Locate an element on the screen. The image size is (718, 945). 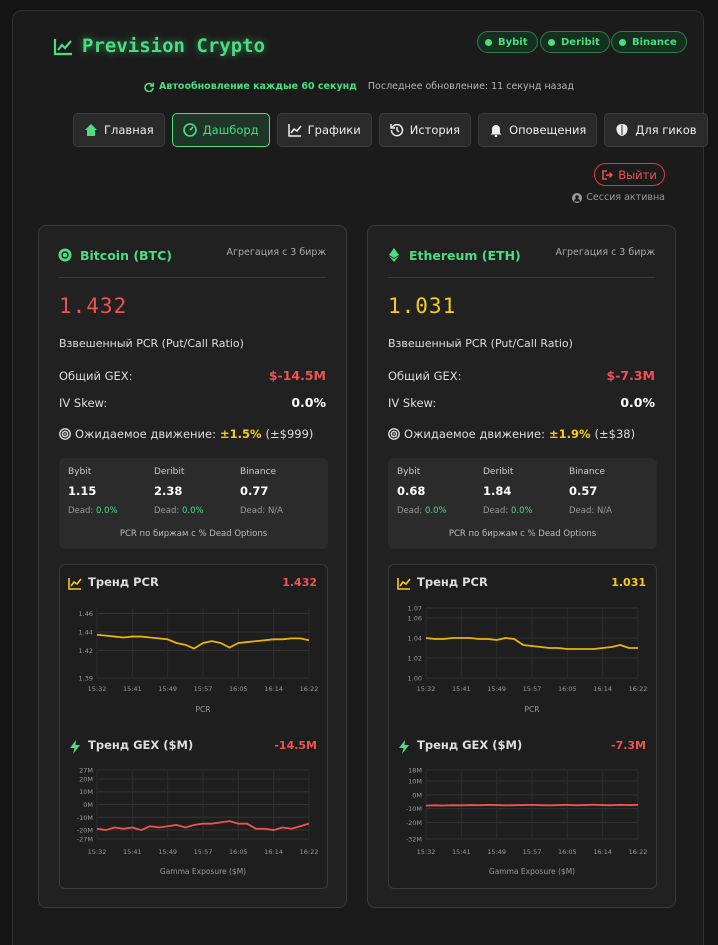
exchange-pill: Bybit is located at coordinates (507, 42).